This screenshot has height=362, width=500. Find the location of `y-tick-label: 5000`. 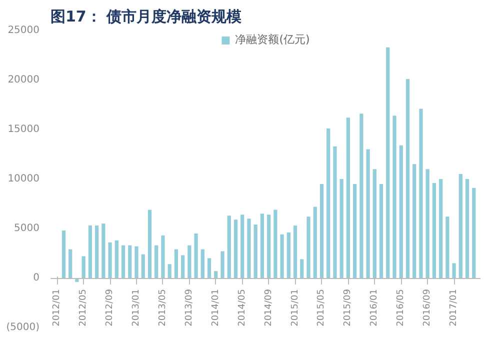

y-tick-label: 5000 is located at coordinates (27, 228).